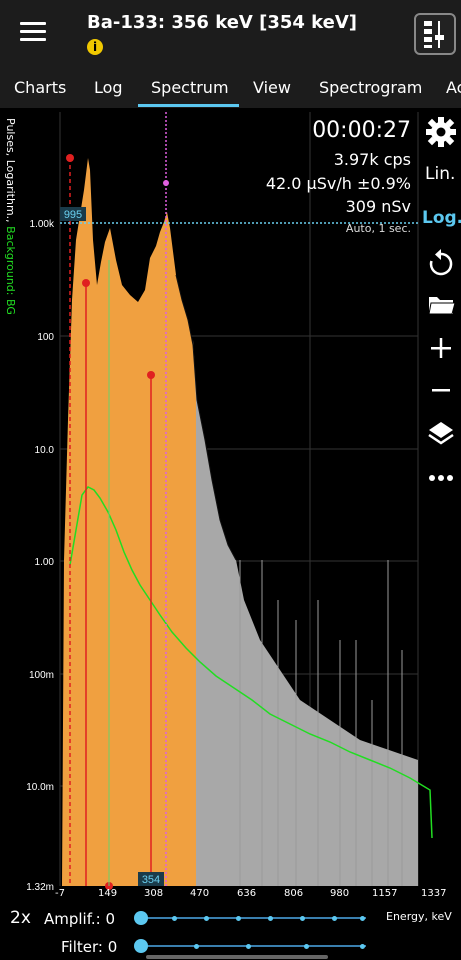 The image size is (461, 960). What do you see at coordinates (272, 87) in the screenshot?
I see `tab-view: View` at bounding box center [272, 87].